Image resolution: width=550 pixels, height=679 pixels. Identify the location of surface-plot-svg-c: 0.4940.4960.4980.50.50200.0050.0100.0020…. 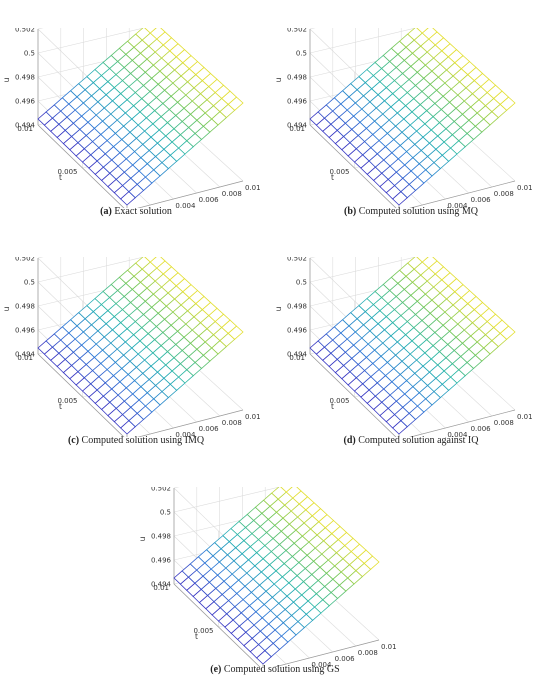
(131, 347).